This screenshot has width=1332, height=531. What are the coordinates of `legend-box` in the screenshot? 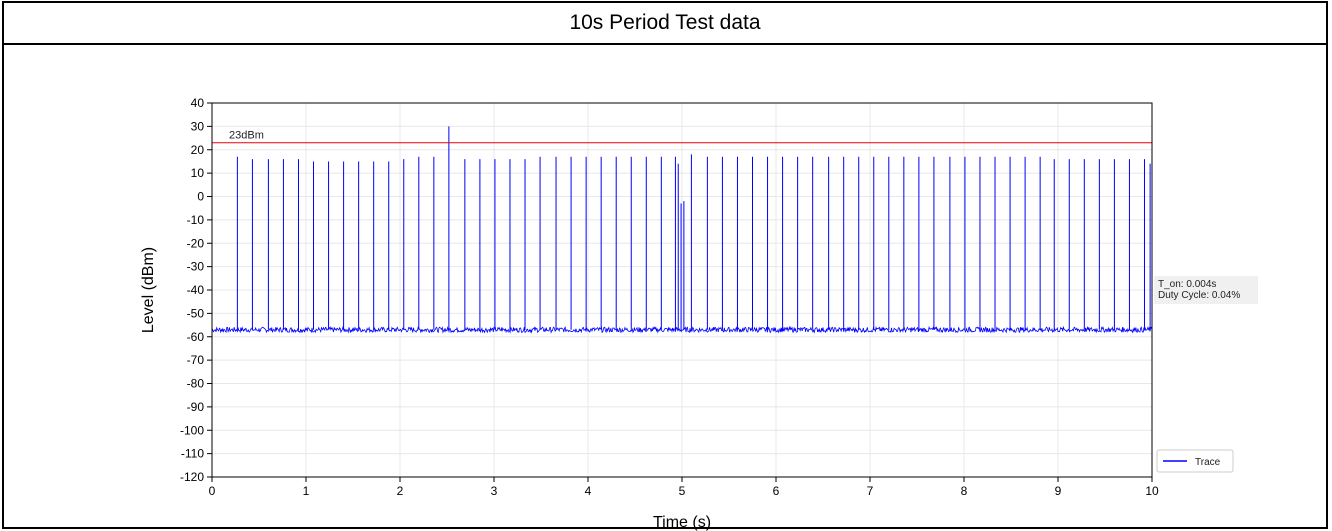 It's located at (1195, 461).